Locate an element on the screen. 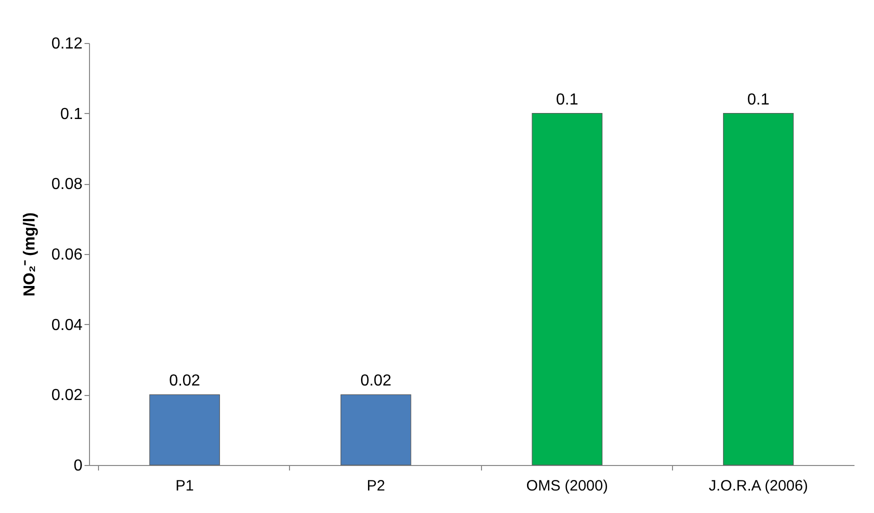 This screenshot has height=513, width=874. x-tick-label: P2 is located at coordinates (376, 486).